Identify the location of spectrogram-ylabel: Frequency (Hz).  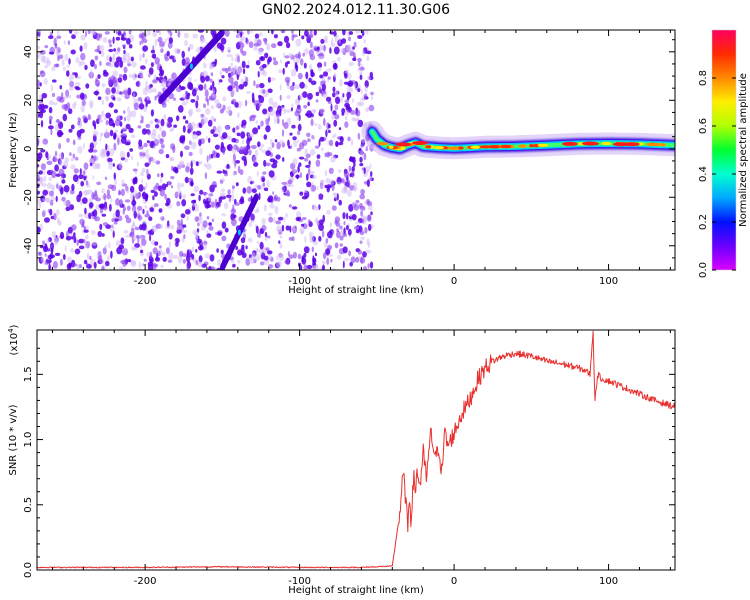
(13, 150).